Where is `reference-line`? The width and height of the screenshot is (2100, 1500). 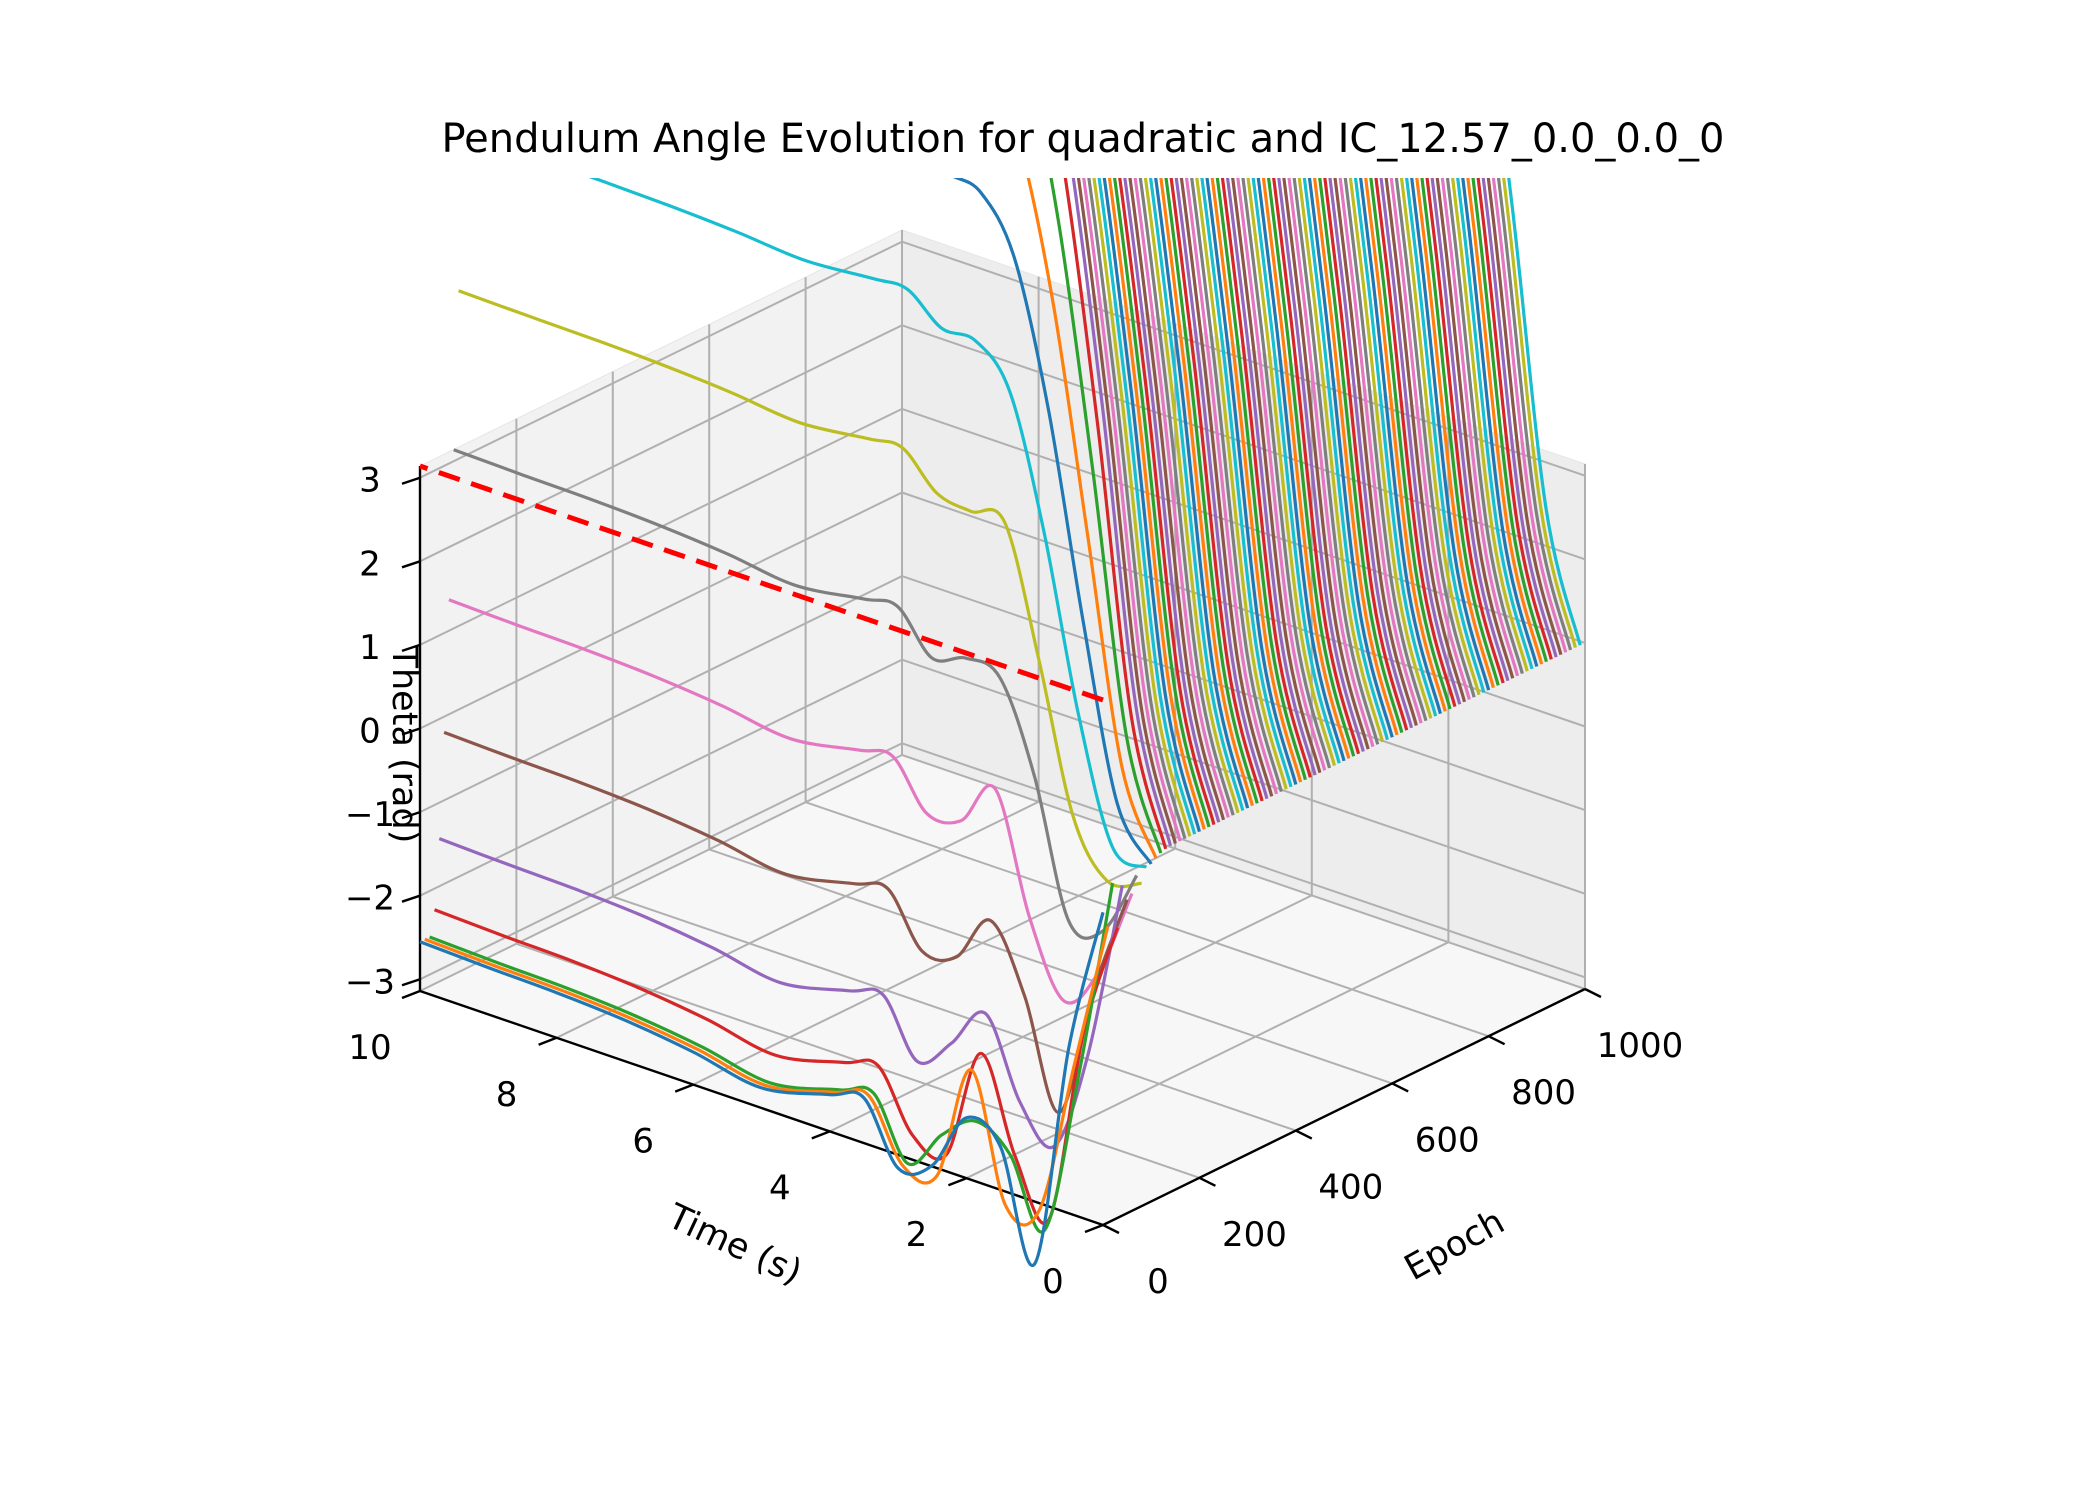
reference-line is located at coordinates (761, 583).